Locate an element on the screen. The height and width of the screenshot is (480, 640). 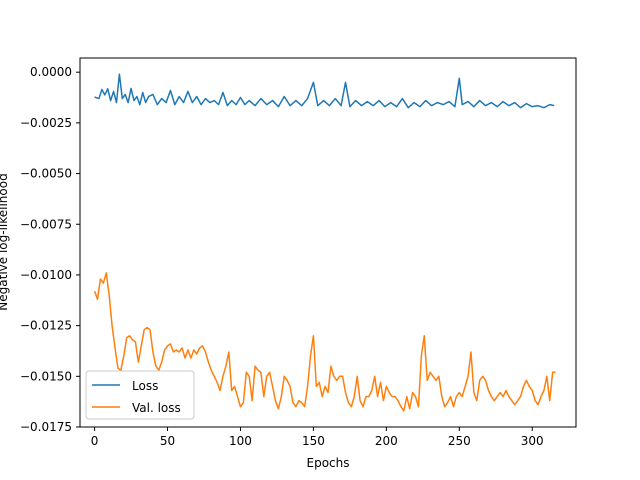
x-tick-label: 250 is located at coordinates (459, 441).